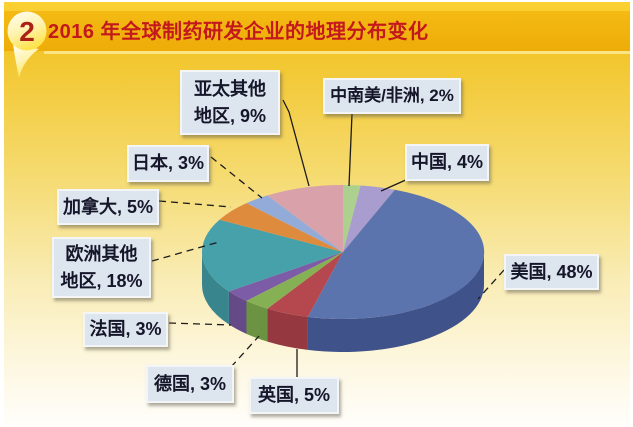 The width and height of the screenshot is (633, 427). Describe the element at coordinates (101, 267) in the screenshot. I see `callout-label-europe-other: 欧洲其他地区, 18%` at that location.